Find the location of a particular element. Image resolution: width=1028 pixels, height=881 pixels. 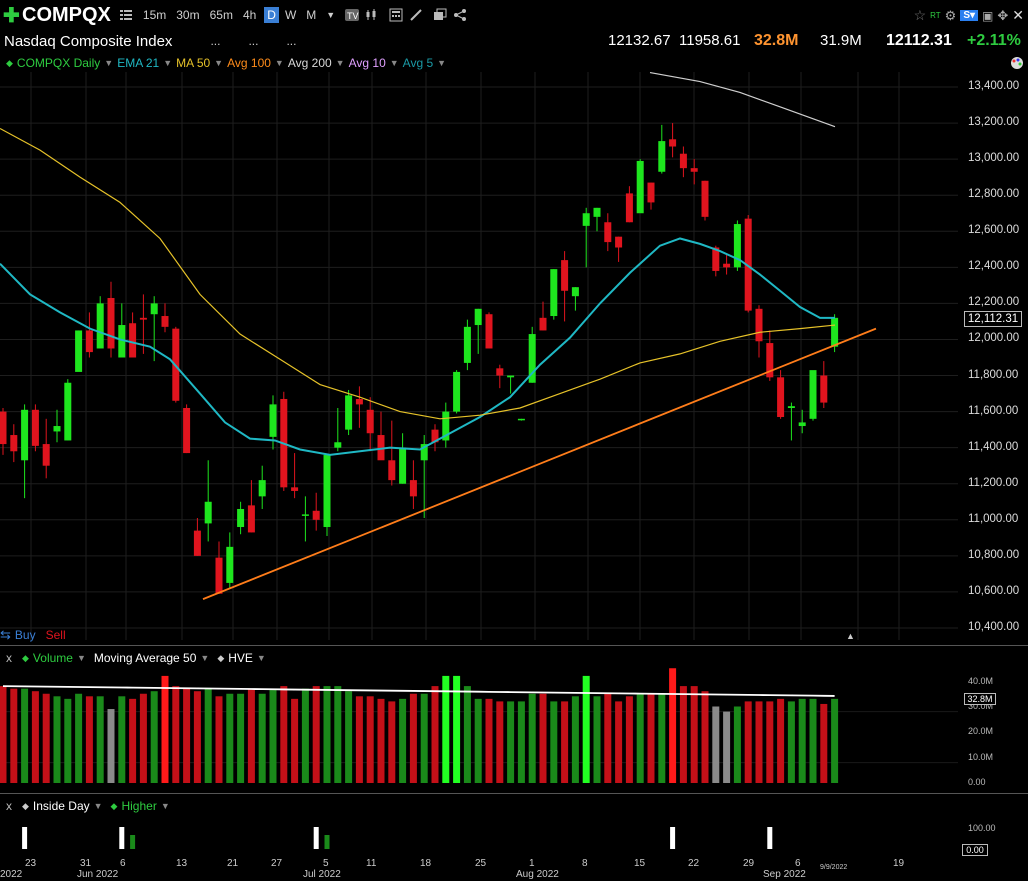

timeframe-monthly: M is located at coordinates (311, 15).